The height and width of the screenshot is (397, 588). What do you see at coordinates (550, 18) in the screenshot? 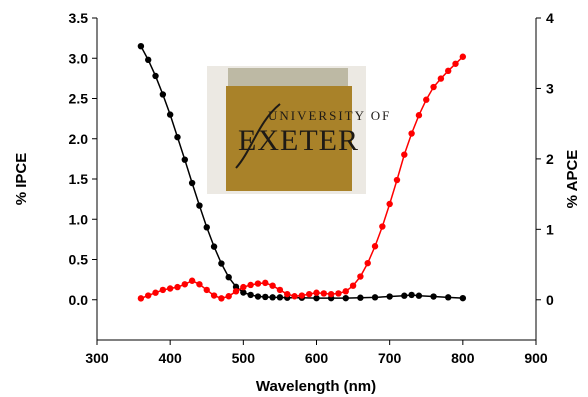
I see `y-right-tick-label: 4` at bounding box center [550, 18].